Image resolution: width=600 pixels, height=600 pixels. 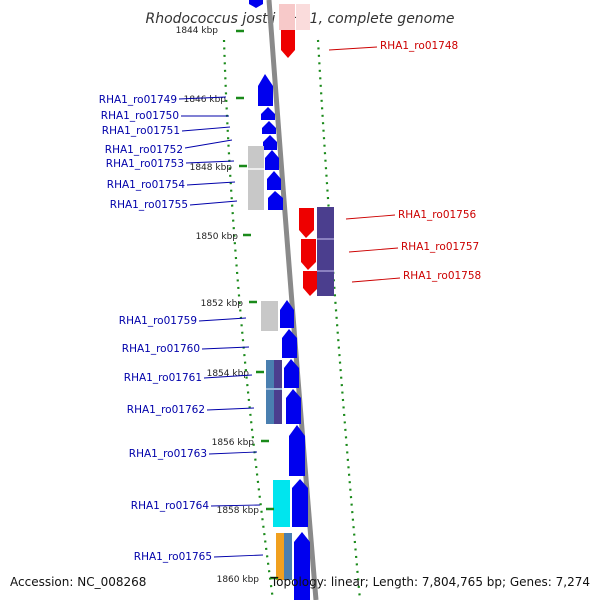 What do you see at coordinates (161, 349) in the screenshot?
I see `gene-label-rha1-ro01760: RHA1_ro01760` at bounding box center [161, 349].